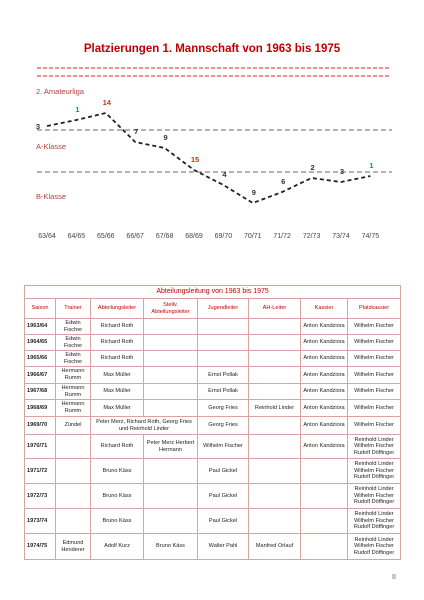  I want to click on table-cell: Reinhold Linder, so click(274, 408).